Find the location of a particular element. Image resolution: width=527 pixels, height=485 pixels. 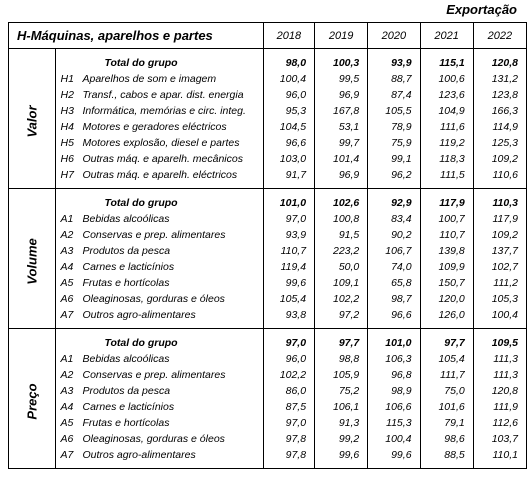

value-cell: 87,4 is located at coordinates (394, 95).